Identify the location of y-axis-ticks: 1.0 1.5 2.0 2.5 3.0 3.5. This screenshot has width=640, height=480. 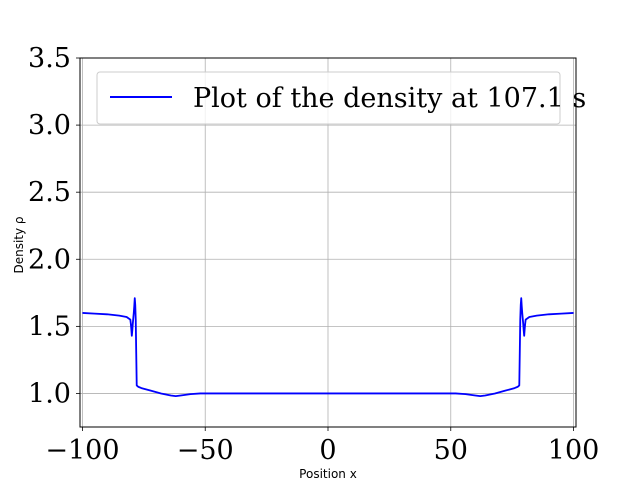
(54, 226).